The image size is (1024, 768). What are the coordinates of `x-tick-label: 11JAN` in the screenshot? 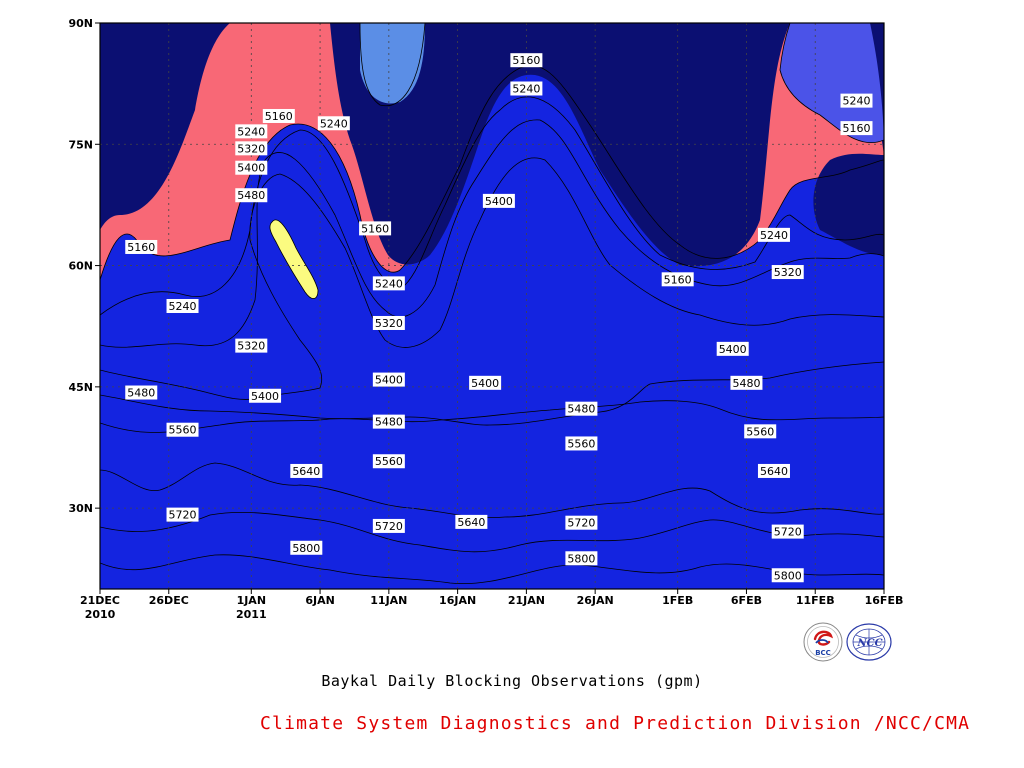 It's located at (388, 600).